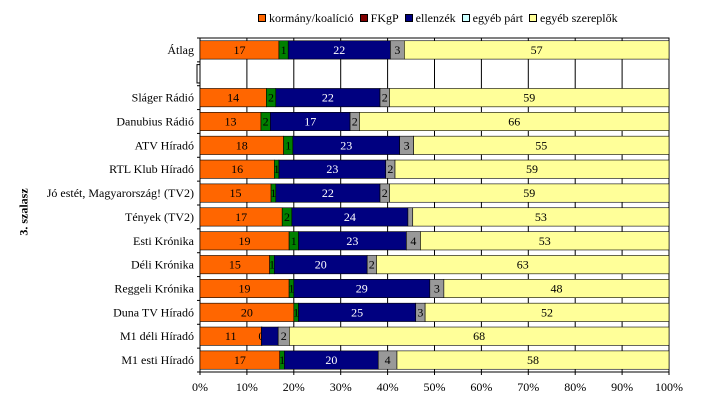 This screenshot has width=706, height=416. Describe the element at coordinates (357, 312) in the screenshot. I see `data-label: 25` at that location.